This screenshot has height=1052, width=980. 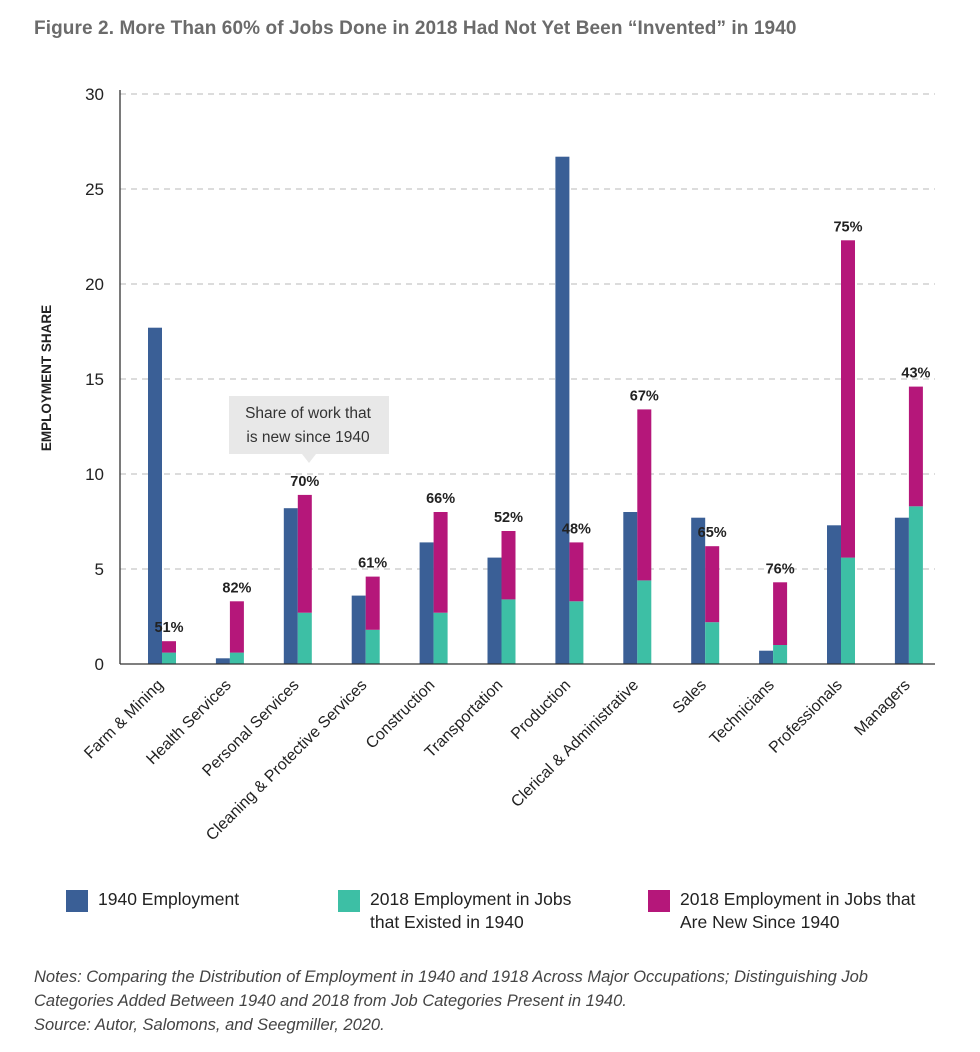 What do you see at coordinates (401, 715) in the screenshot?
I see `x-tick-label: Construction` at bounding box center [401, 715].